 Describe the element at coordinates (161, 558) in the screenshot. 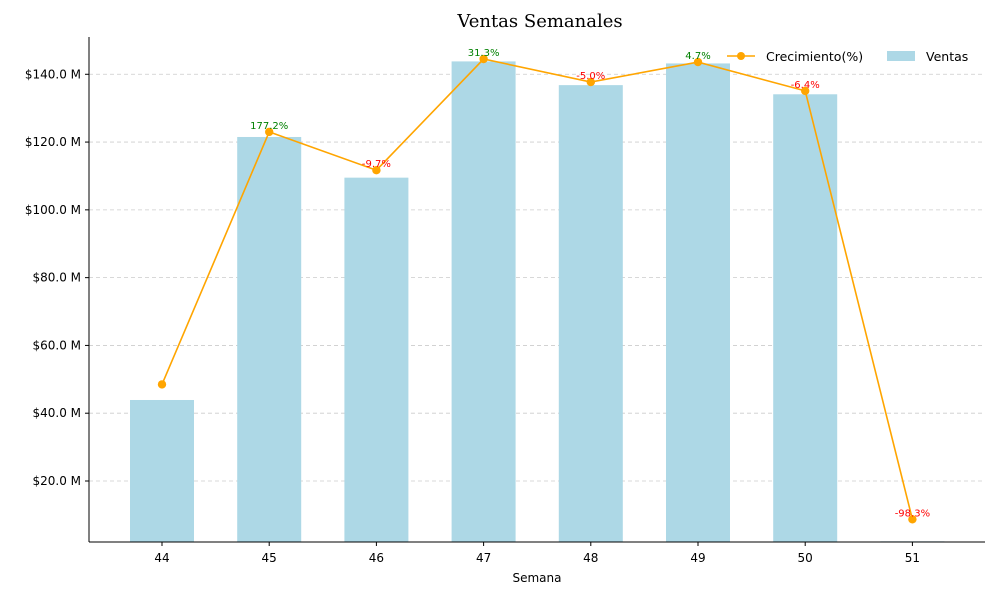

I see `x-tick-label: 44` at that location.